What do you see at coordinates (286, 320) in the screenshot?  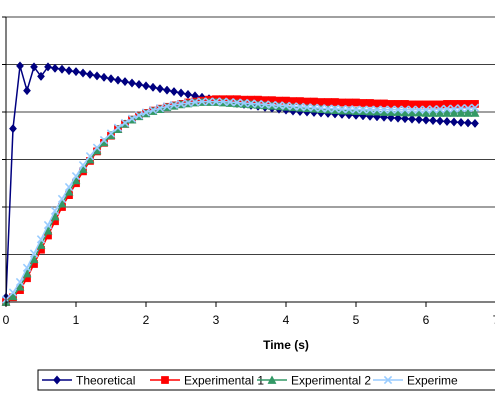 I see `x-tick-label: 4` at bounding box center [286, 320].